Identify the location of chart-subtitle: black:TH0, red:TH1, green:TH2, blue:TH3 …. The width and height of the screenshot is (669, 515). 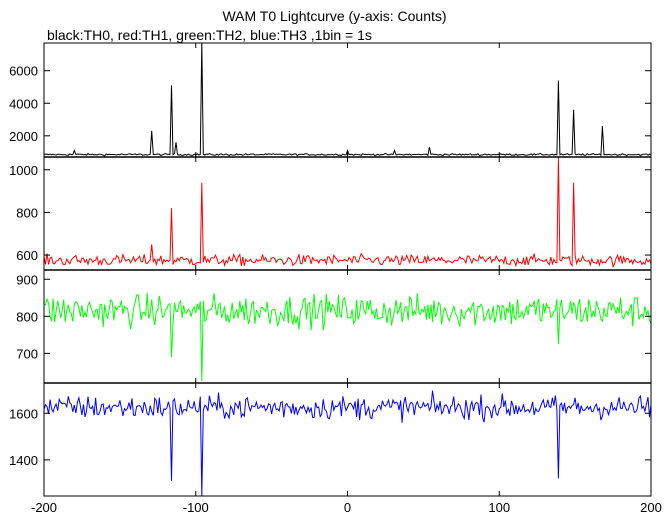
(209, 35).